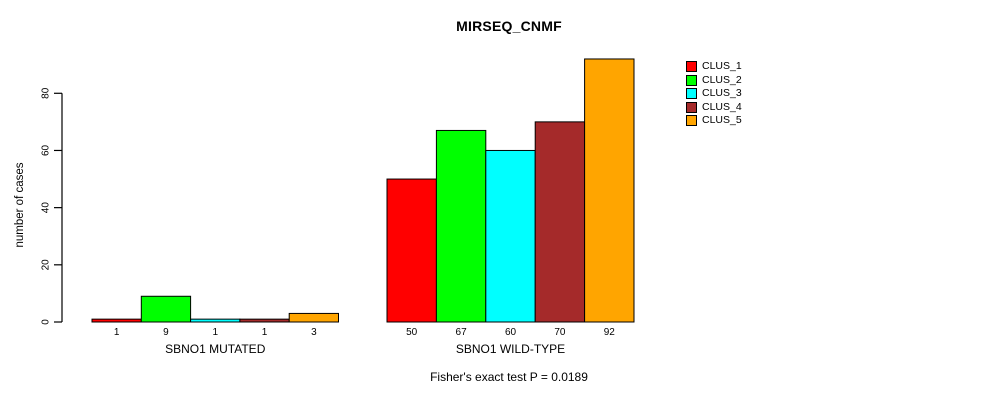 This screenshot has width=990, height=400. I want to click on legend-item-clus_5: CLUS_5, so click(714, 121).